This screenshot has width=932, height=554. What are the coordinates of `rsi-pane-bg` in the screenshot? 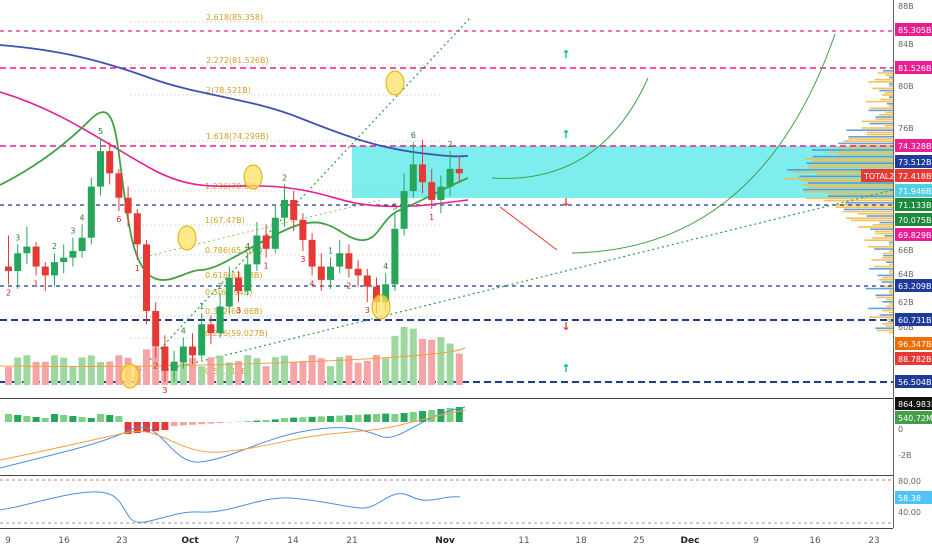 It's located at (446, 502).